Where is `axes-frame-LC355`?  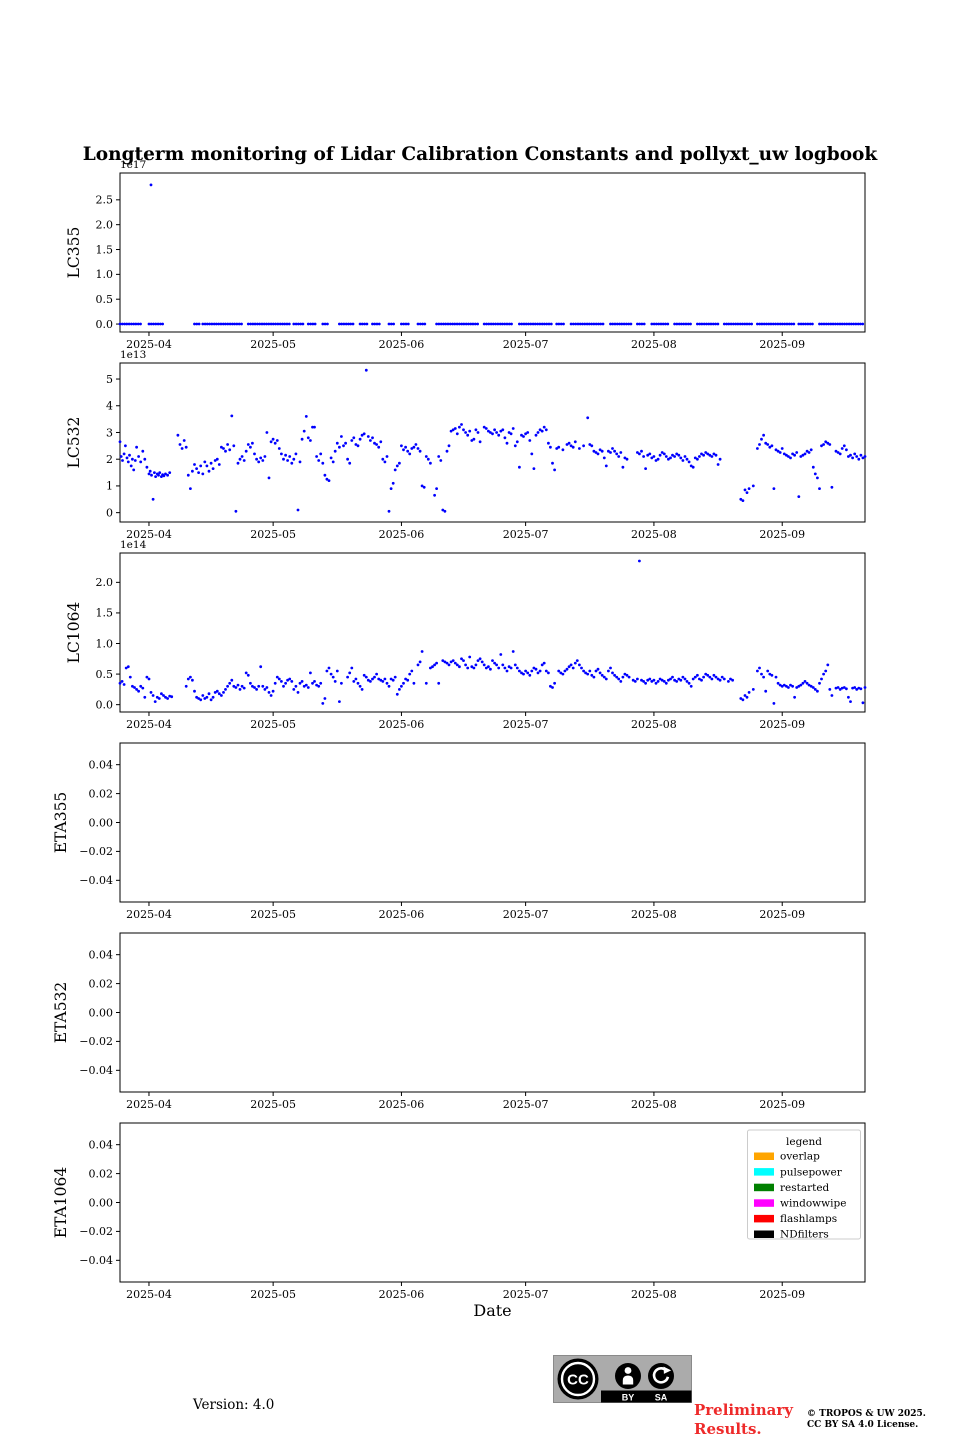
axes-frame-LC355 is located at coordinates (492, 252).